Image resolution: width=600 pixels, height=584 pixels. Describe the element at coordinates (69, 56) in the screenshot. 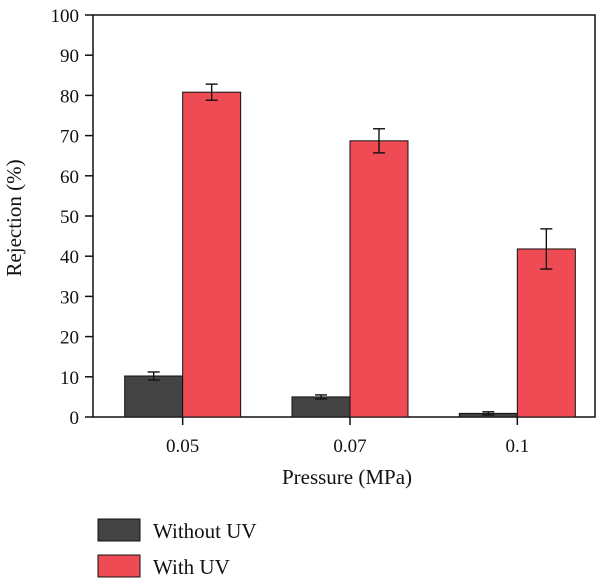

I see `y-tick-label: 90` at that location.